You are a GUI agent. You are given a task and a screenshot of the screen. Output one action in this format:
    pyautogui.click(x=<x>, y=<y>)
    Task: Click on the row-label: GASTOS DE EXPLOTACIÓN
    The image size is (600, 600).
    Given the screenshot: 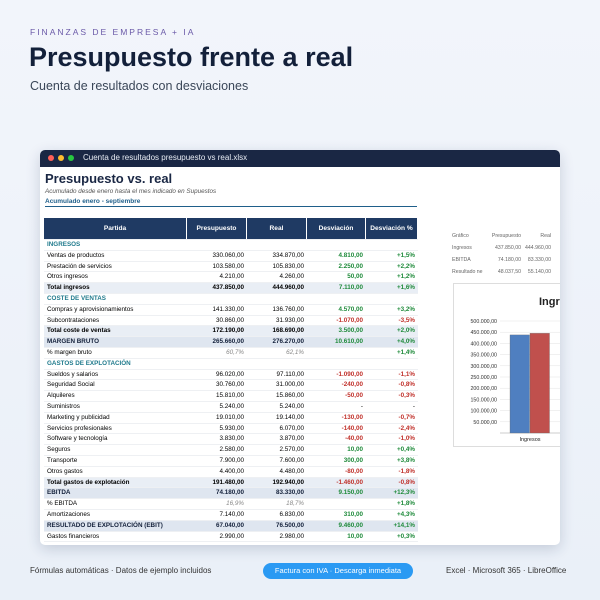 What is the action you would take?
    pyautogui.click(x=89, y=363)
    